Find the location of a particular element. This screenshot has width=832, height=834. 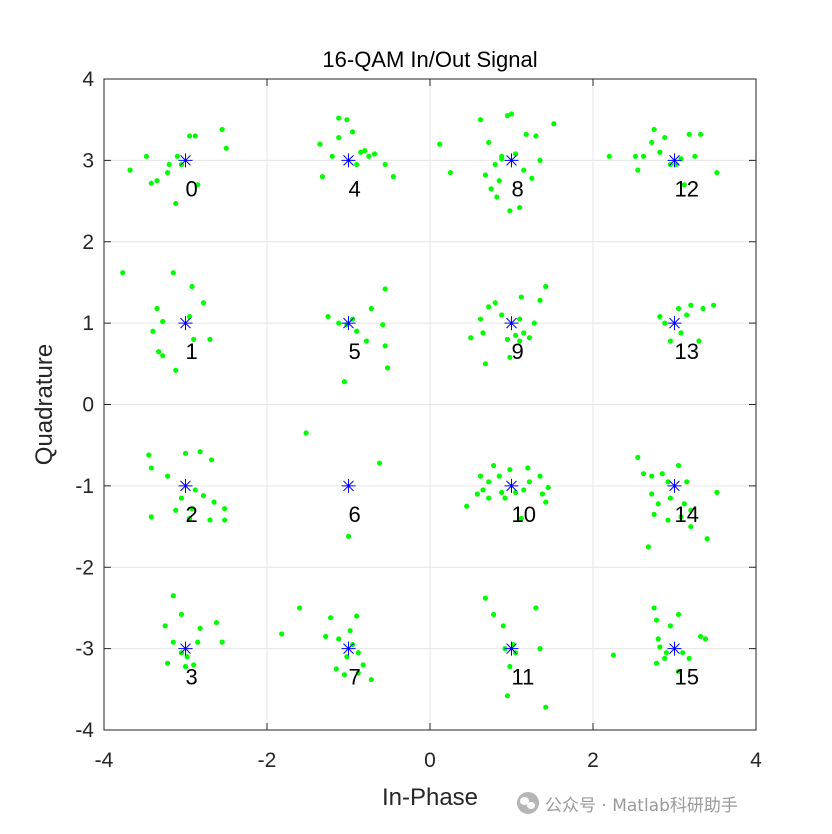

constellation-label: 9 is located at coordinates (518, 351).